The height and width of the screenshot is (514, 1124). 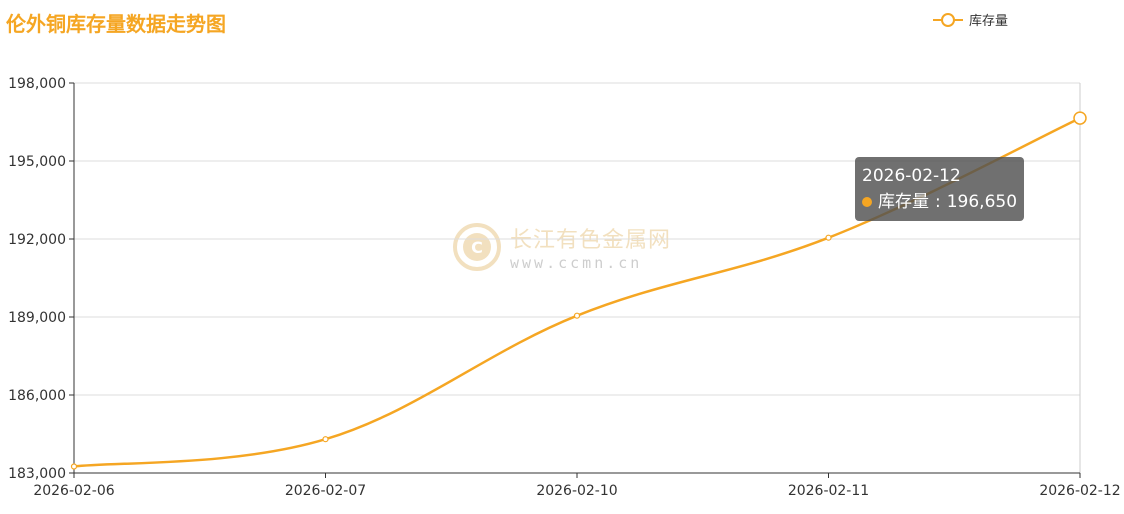 I want to click on legend-label: 库存量, so click(x=988, y=21).